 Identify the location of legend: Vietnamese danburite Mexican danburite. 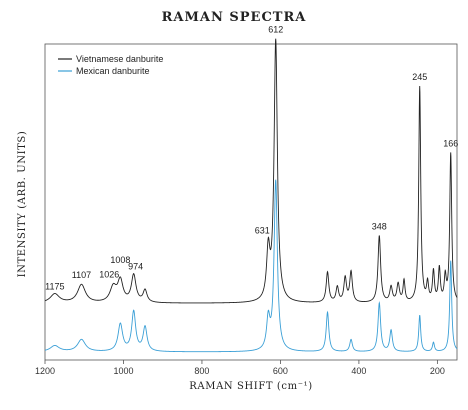
(110, 65).